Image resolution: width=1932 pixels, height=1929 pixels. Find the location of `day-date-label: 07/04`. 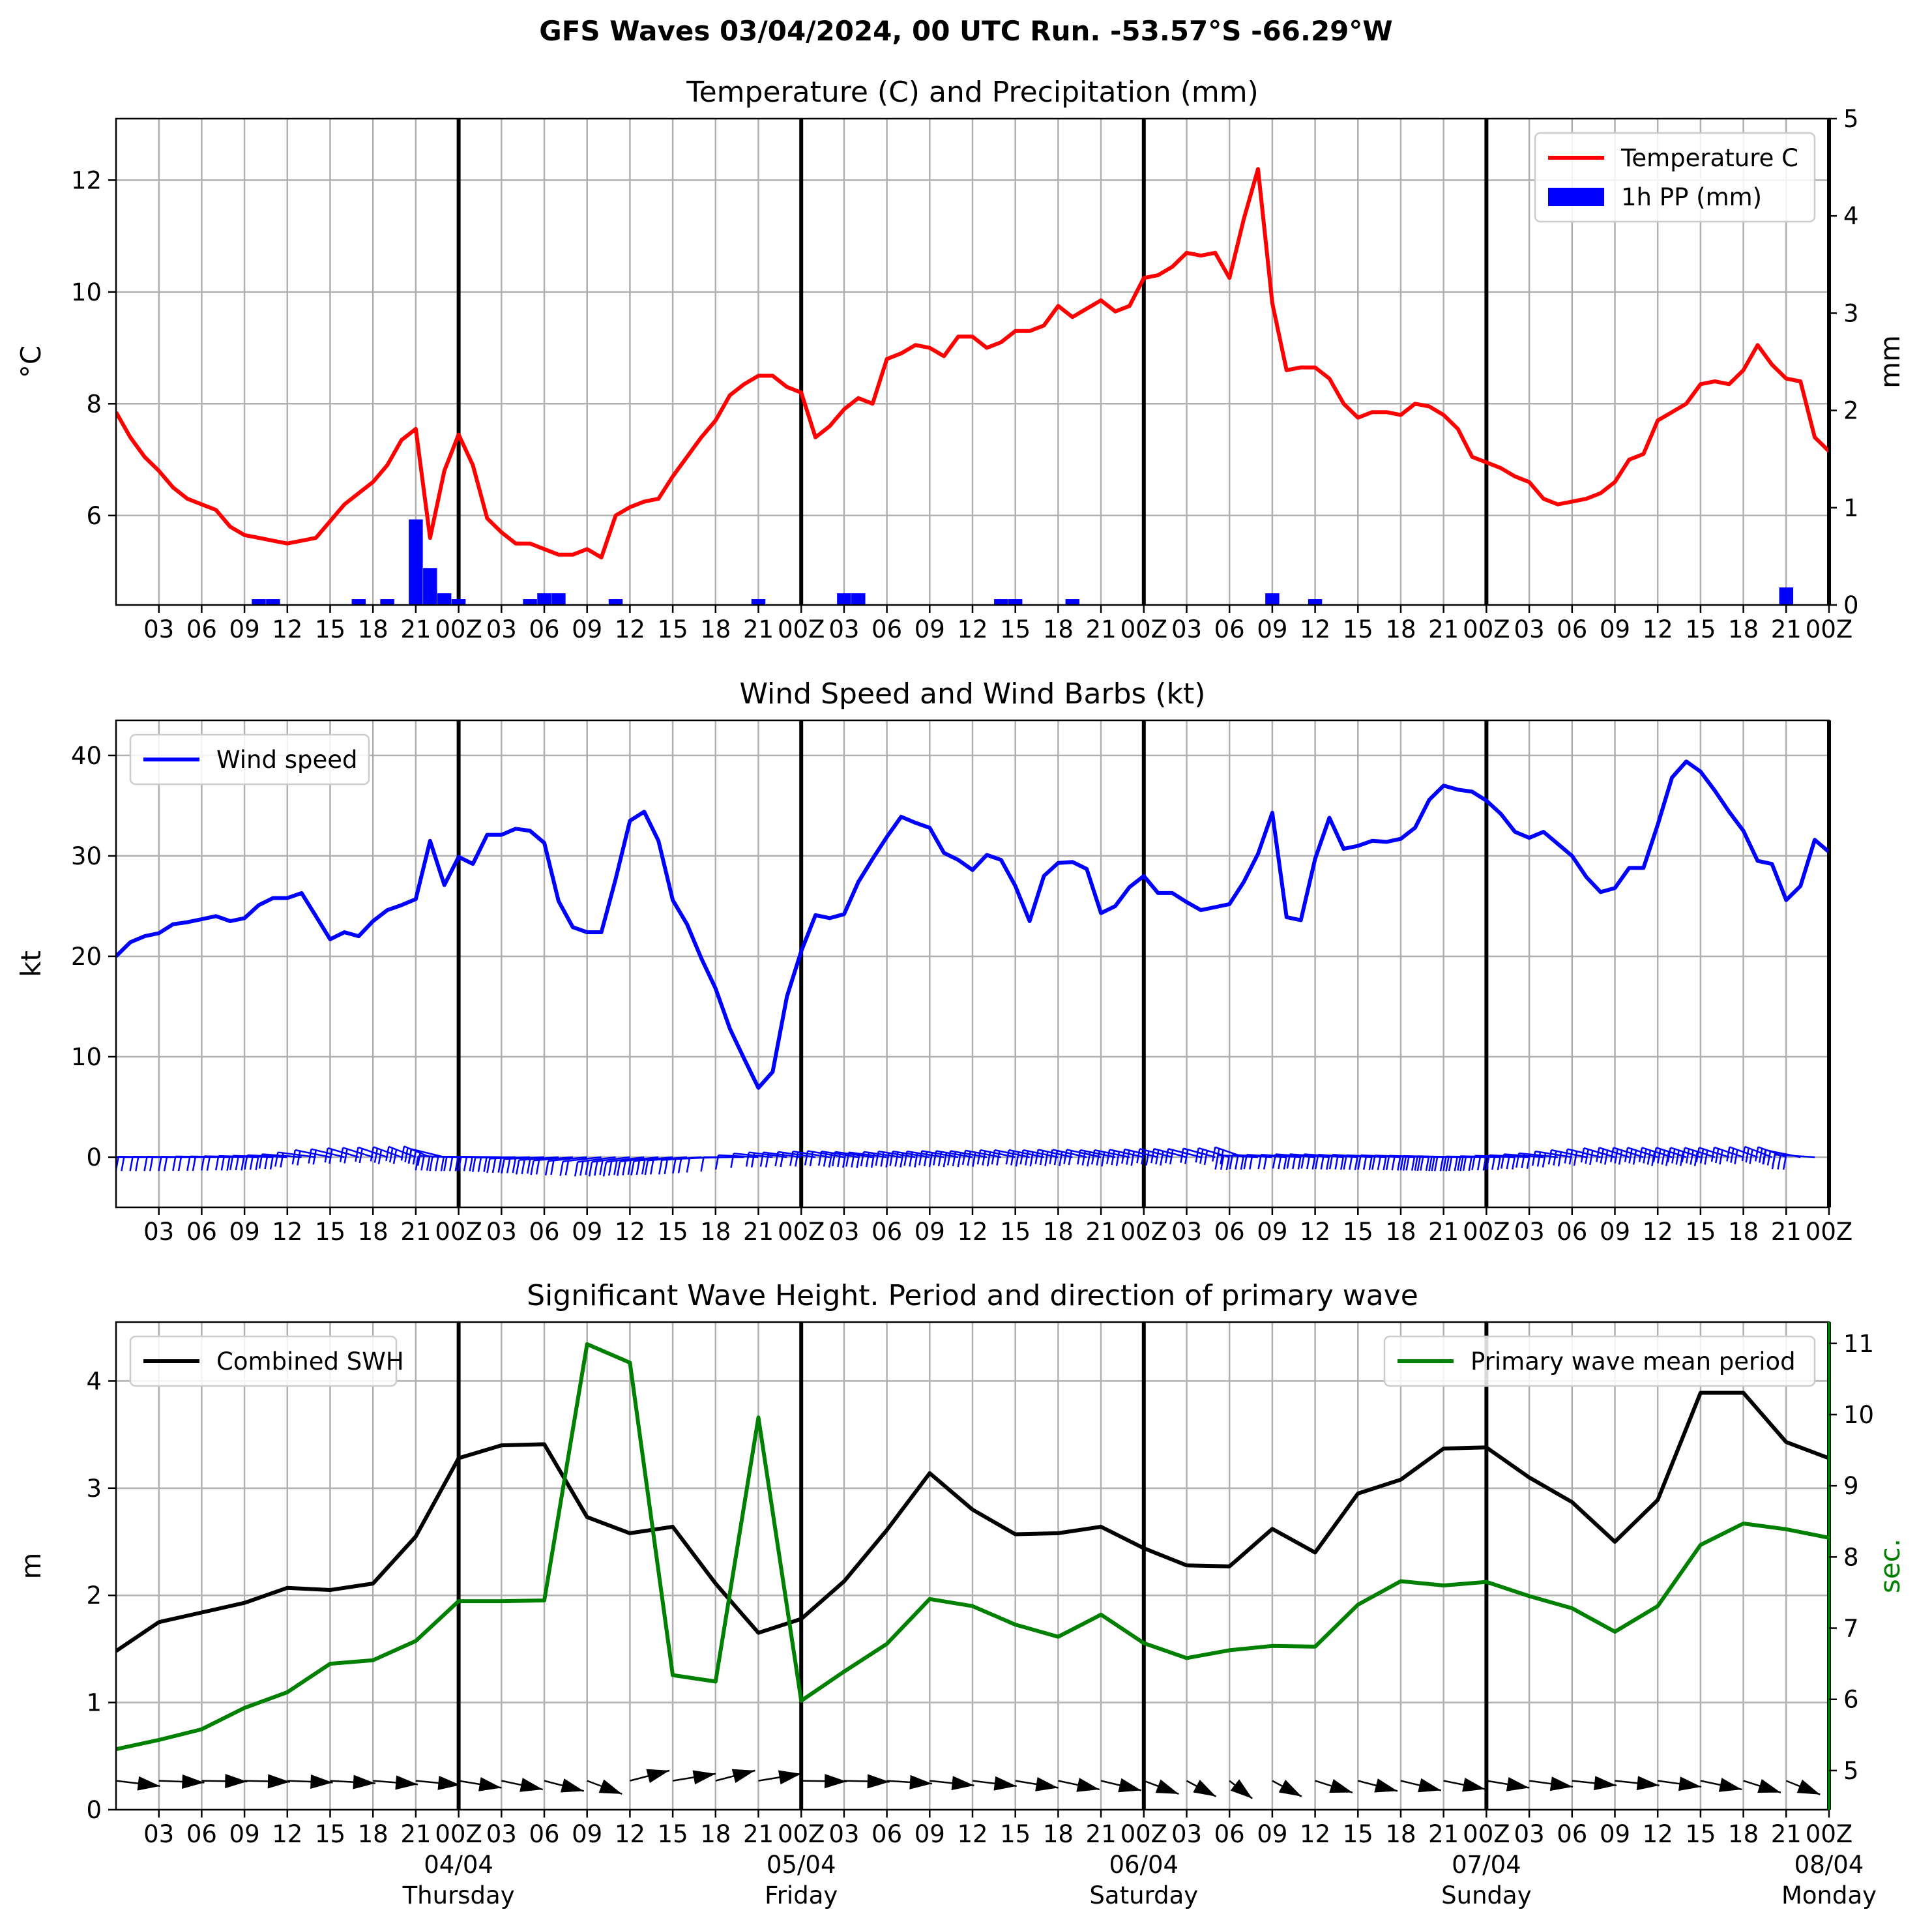

day-date-label: 07/04 is located at coordinates (1487, 1865).